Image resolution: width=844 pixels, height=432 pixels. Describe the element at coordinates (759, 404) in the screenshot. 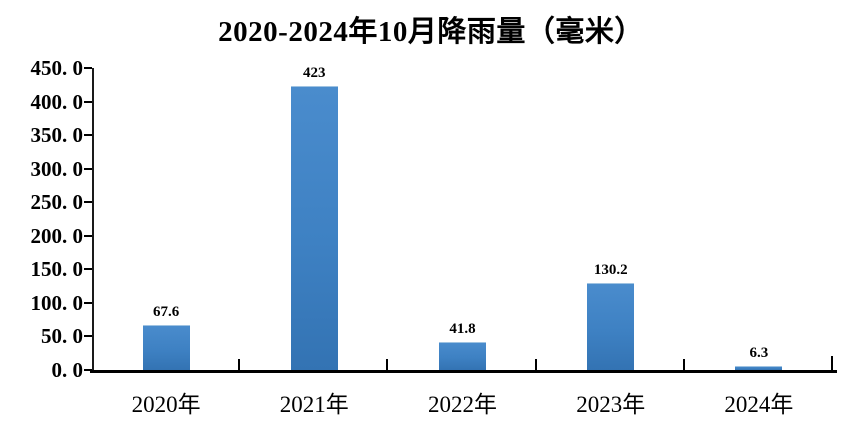

I see `x-axis-label: 2024年` at that location.